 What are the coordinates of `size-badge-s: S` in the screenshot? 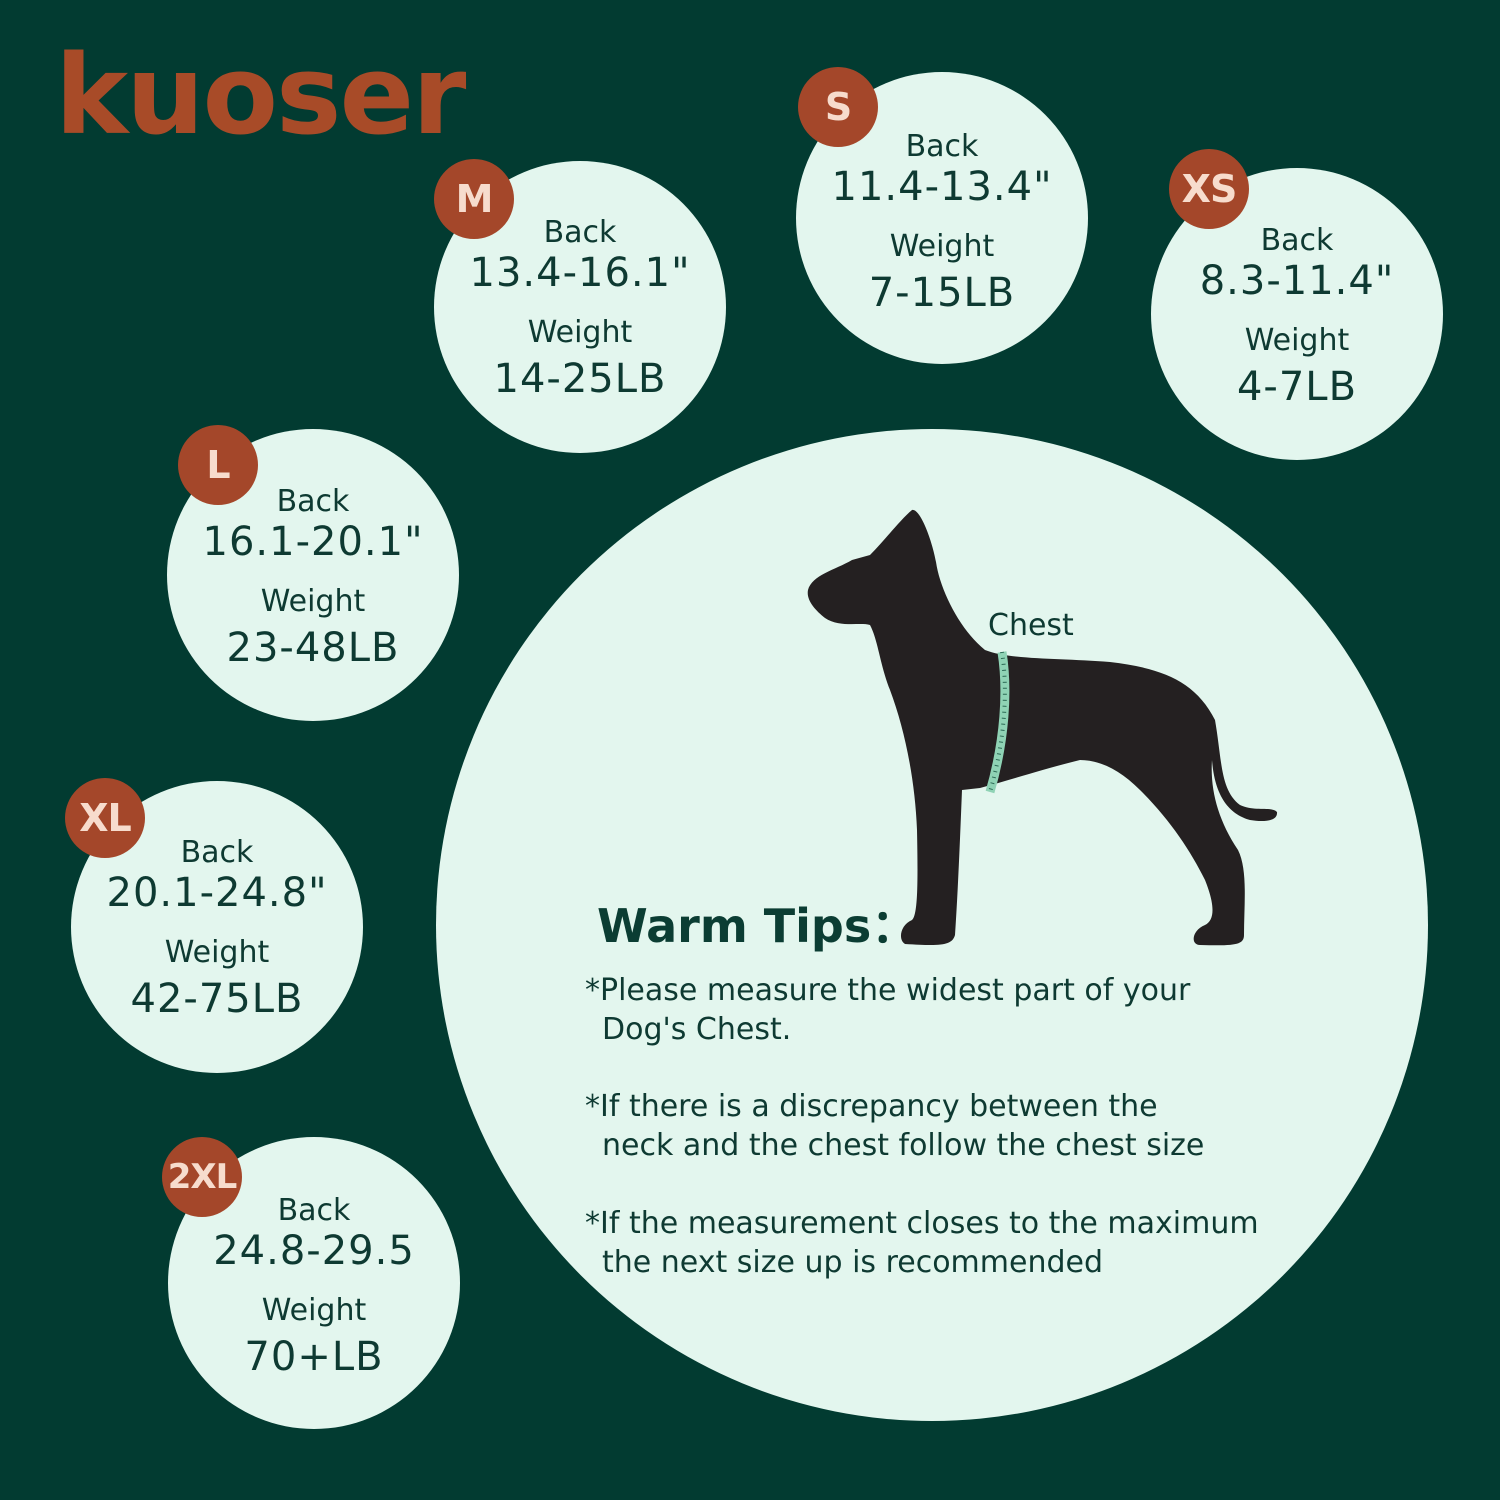 It's located at (838, 107).